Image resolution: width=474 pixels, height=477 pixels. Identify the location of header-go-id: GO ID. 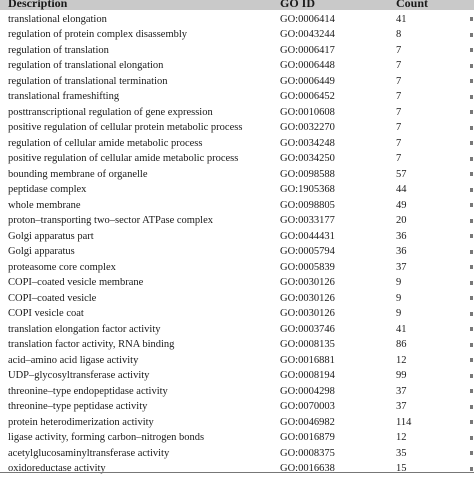
(298, 5).